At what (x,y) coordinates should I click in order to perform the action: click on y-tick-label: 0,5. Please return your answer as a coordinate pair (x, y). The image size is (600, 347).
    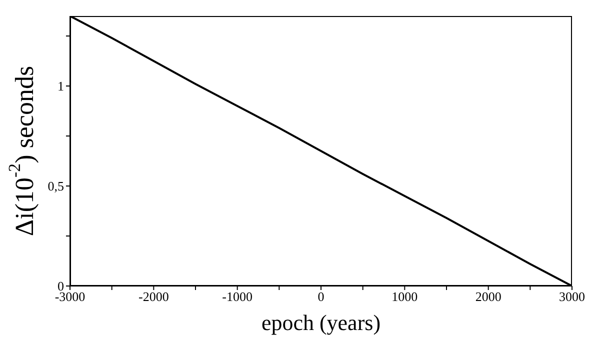
    Looking at the image, I should click on (56, 186).